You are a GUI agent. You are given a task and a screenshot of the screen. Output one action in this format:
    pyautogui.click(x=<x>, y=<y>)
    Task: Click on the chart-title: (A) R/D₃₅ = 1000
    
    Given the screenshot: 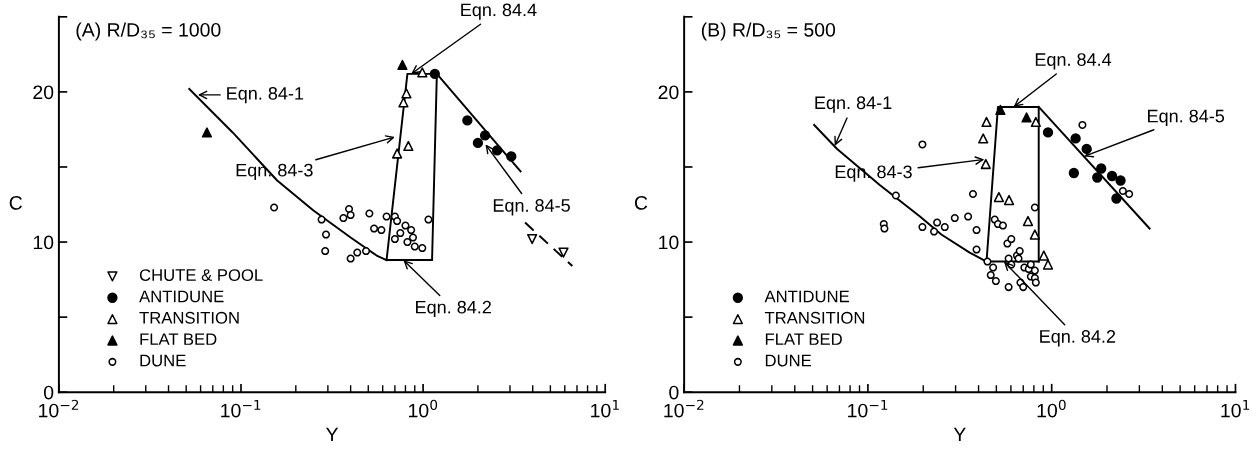 What is the action you would take?
    pyautogui.click(x=148, y=31)
    